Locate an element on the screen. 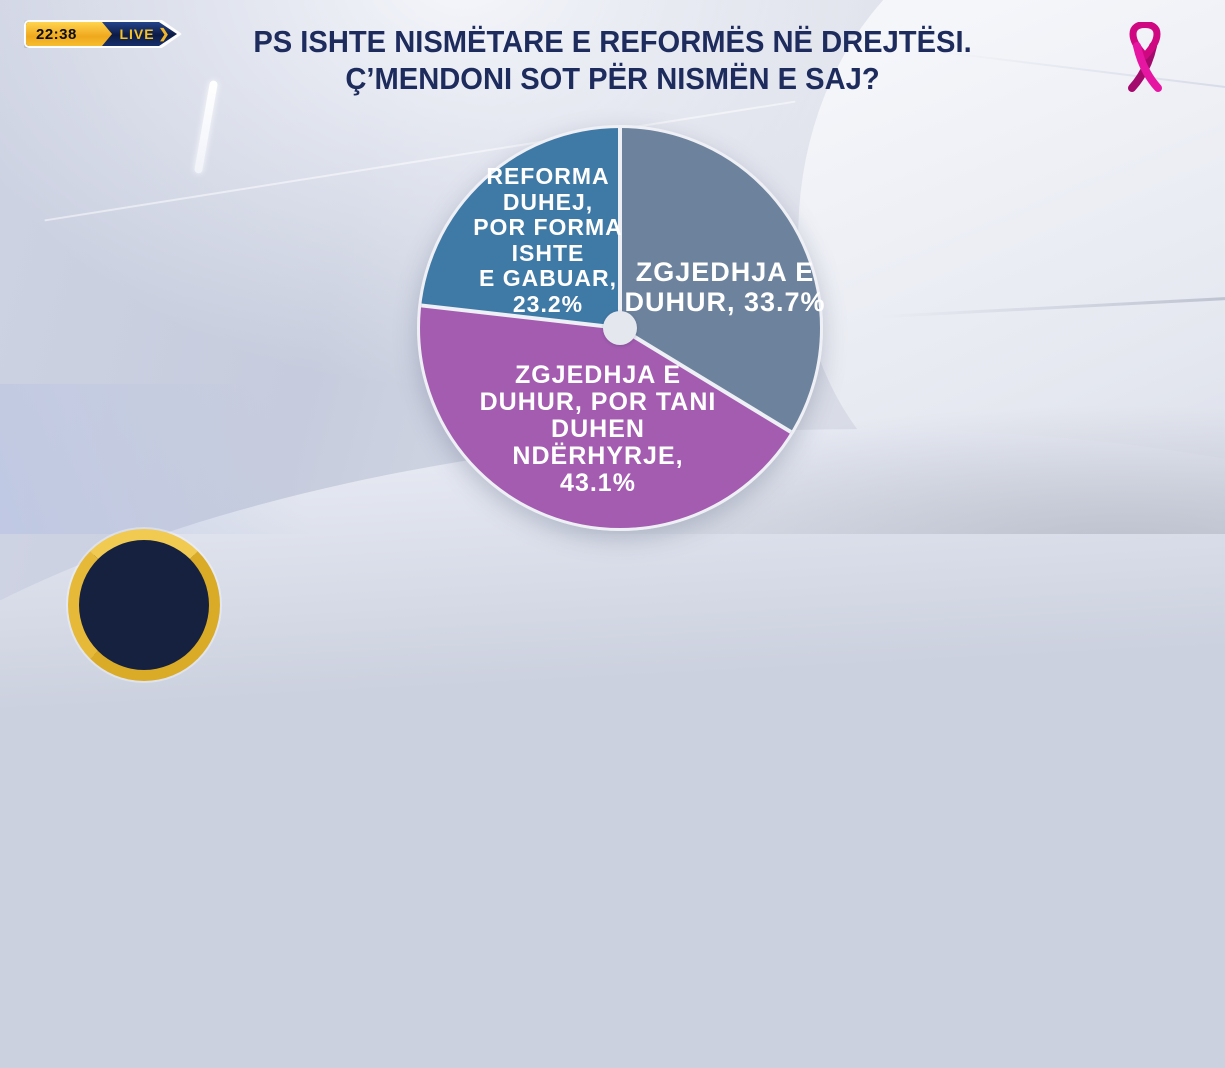  clock-badge: 22:38 is located at coordinates (69, 34).